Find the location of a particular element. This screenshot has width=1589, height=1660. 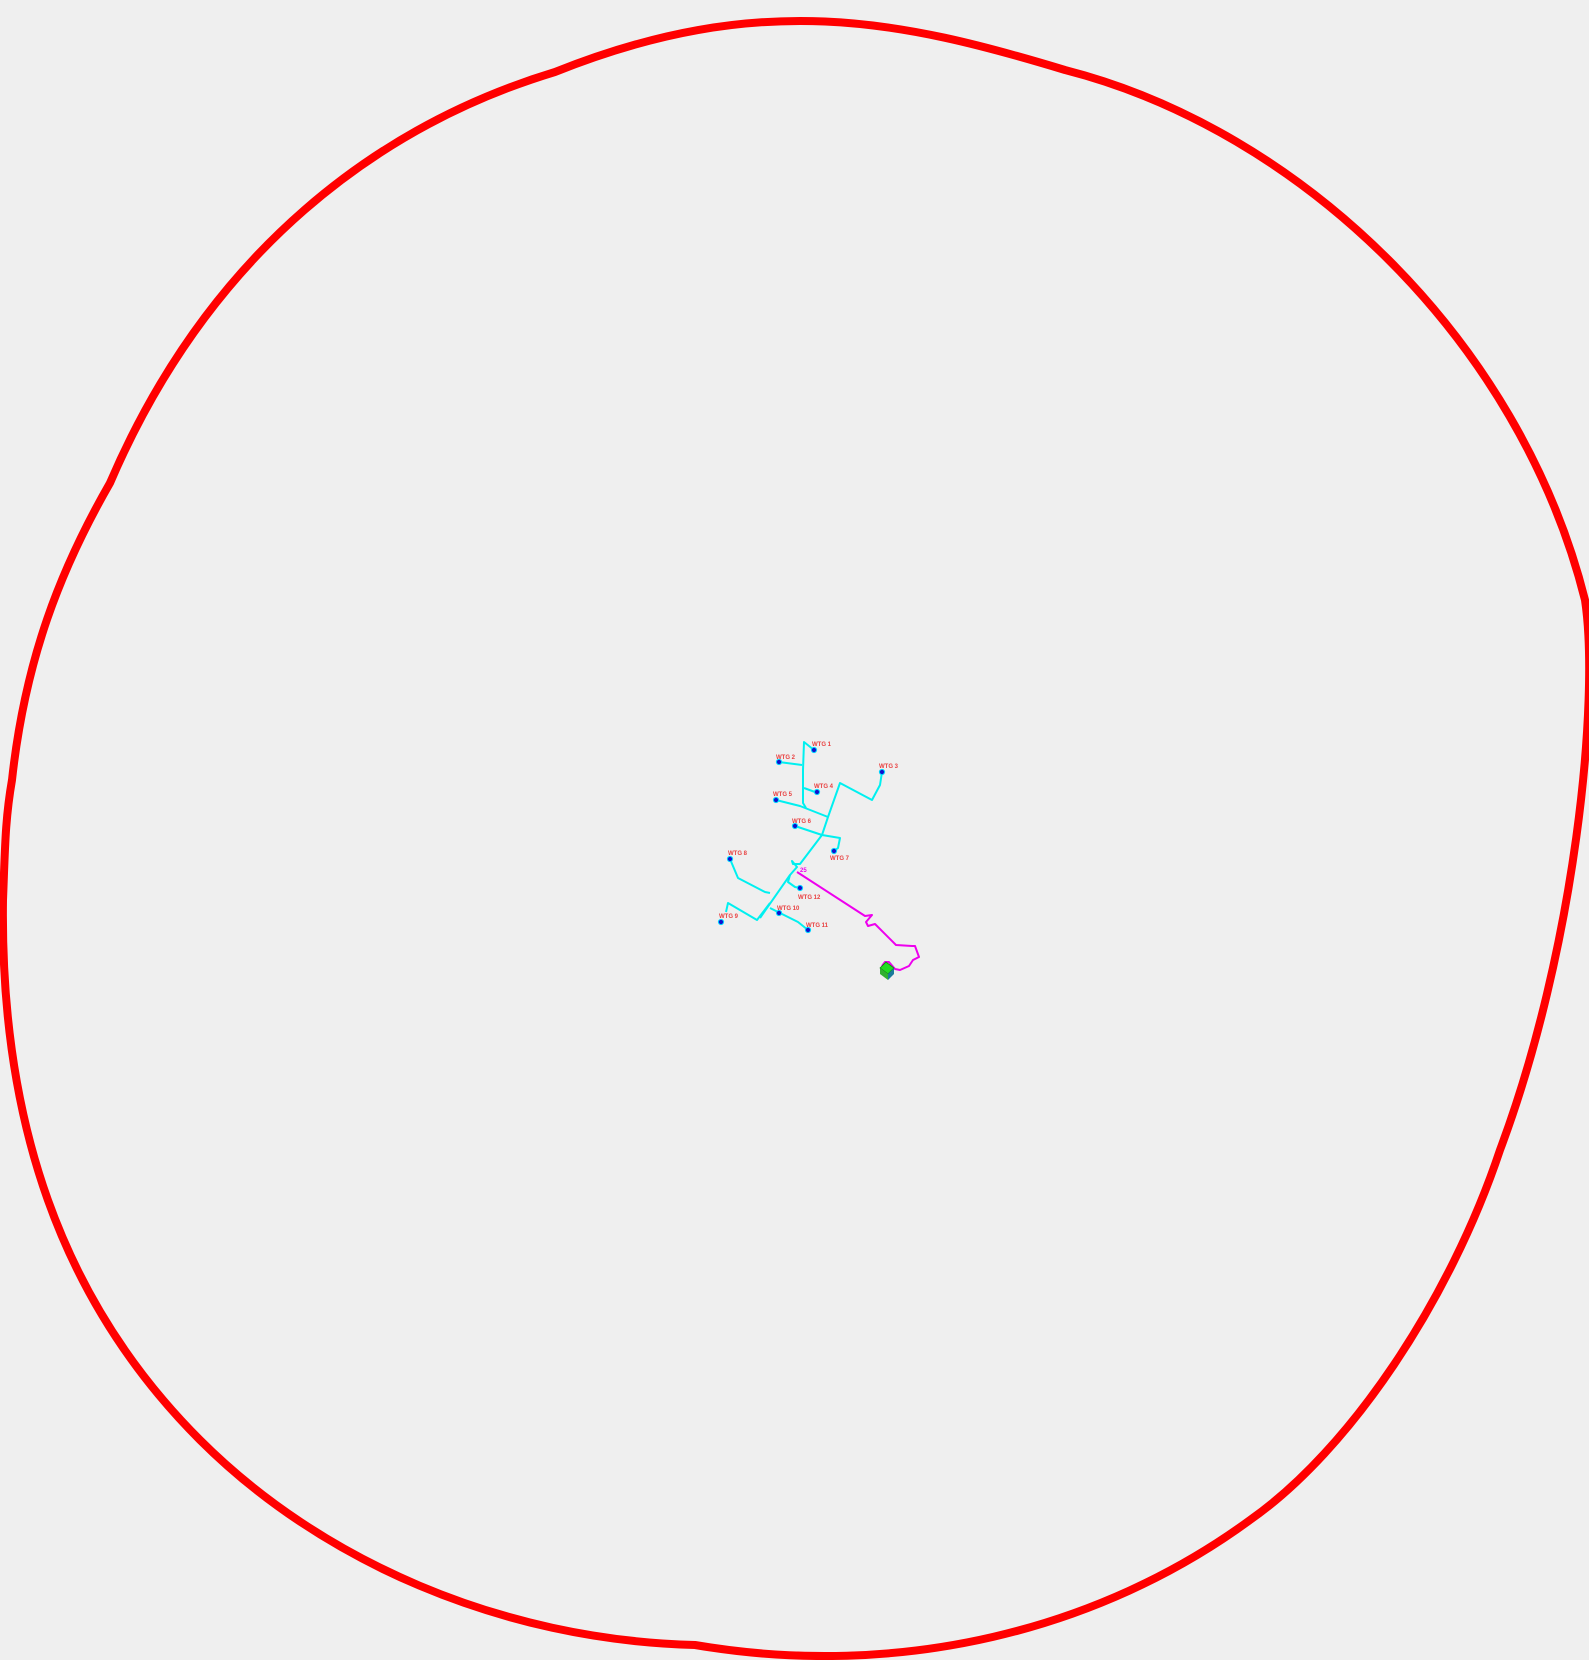

turbine-label: WTG 3 is located at coordinates (889, 767).